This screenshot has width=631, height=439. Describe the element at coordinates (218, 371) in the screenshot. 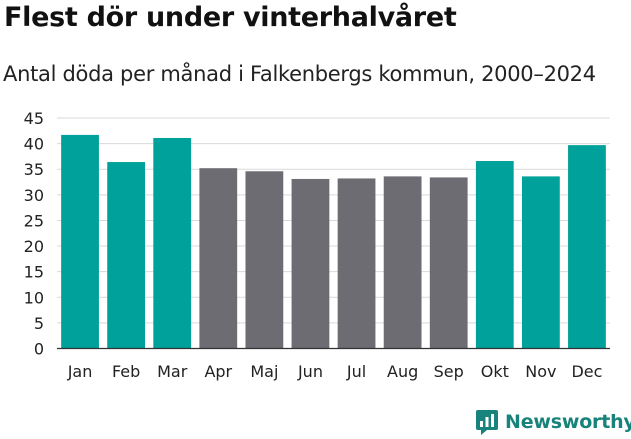

I see `x-tick-label: Apr` at that location.